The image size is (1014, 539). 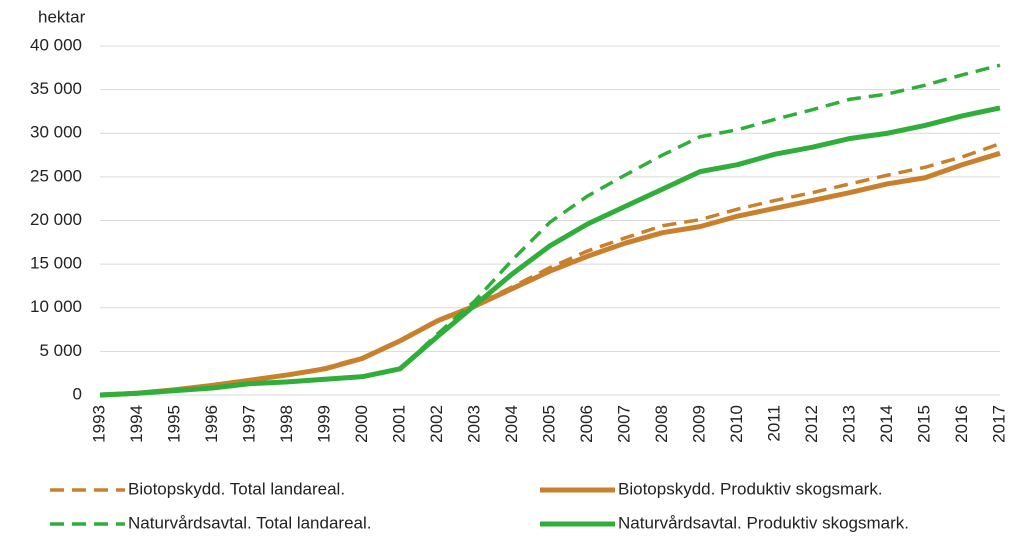 I want to click on x-tick-label: 1997, so click(x=248, y=424).